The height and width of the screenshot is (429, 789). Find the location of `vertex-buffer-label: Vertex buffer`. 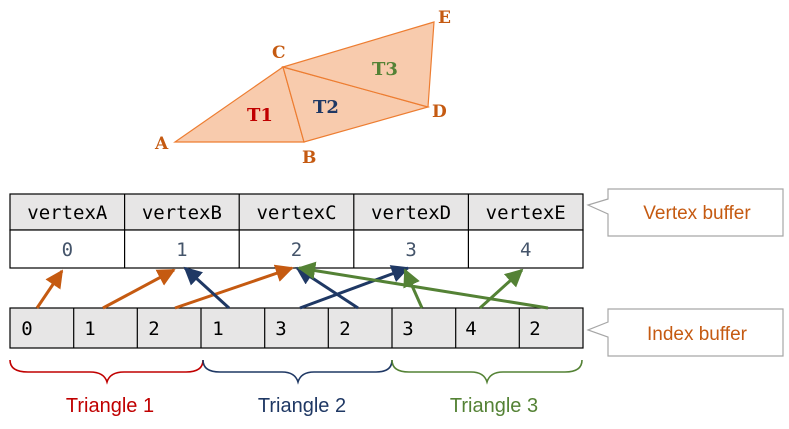

vertex-buffer-label: Vertex buffer is located at coordinates (697, 213).